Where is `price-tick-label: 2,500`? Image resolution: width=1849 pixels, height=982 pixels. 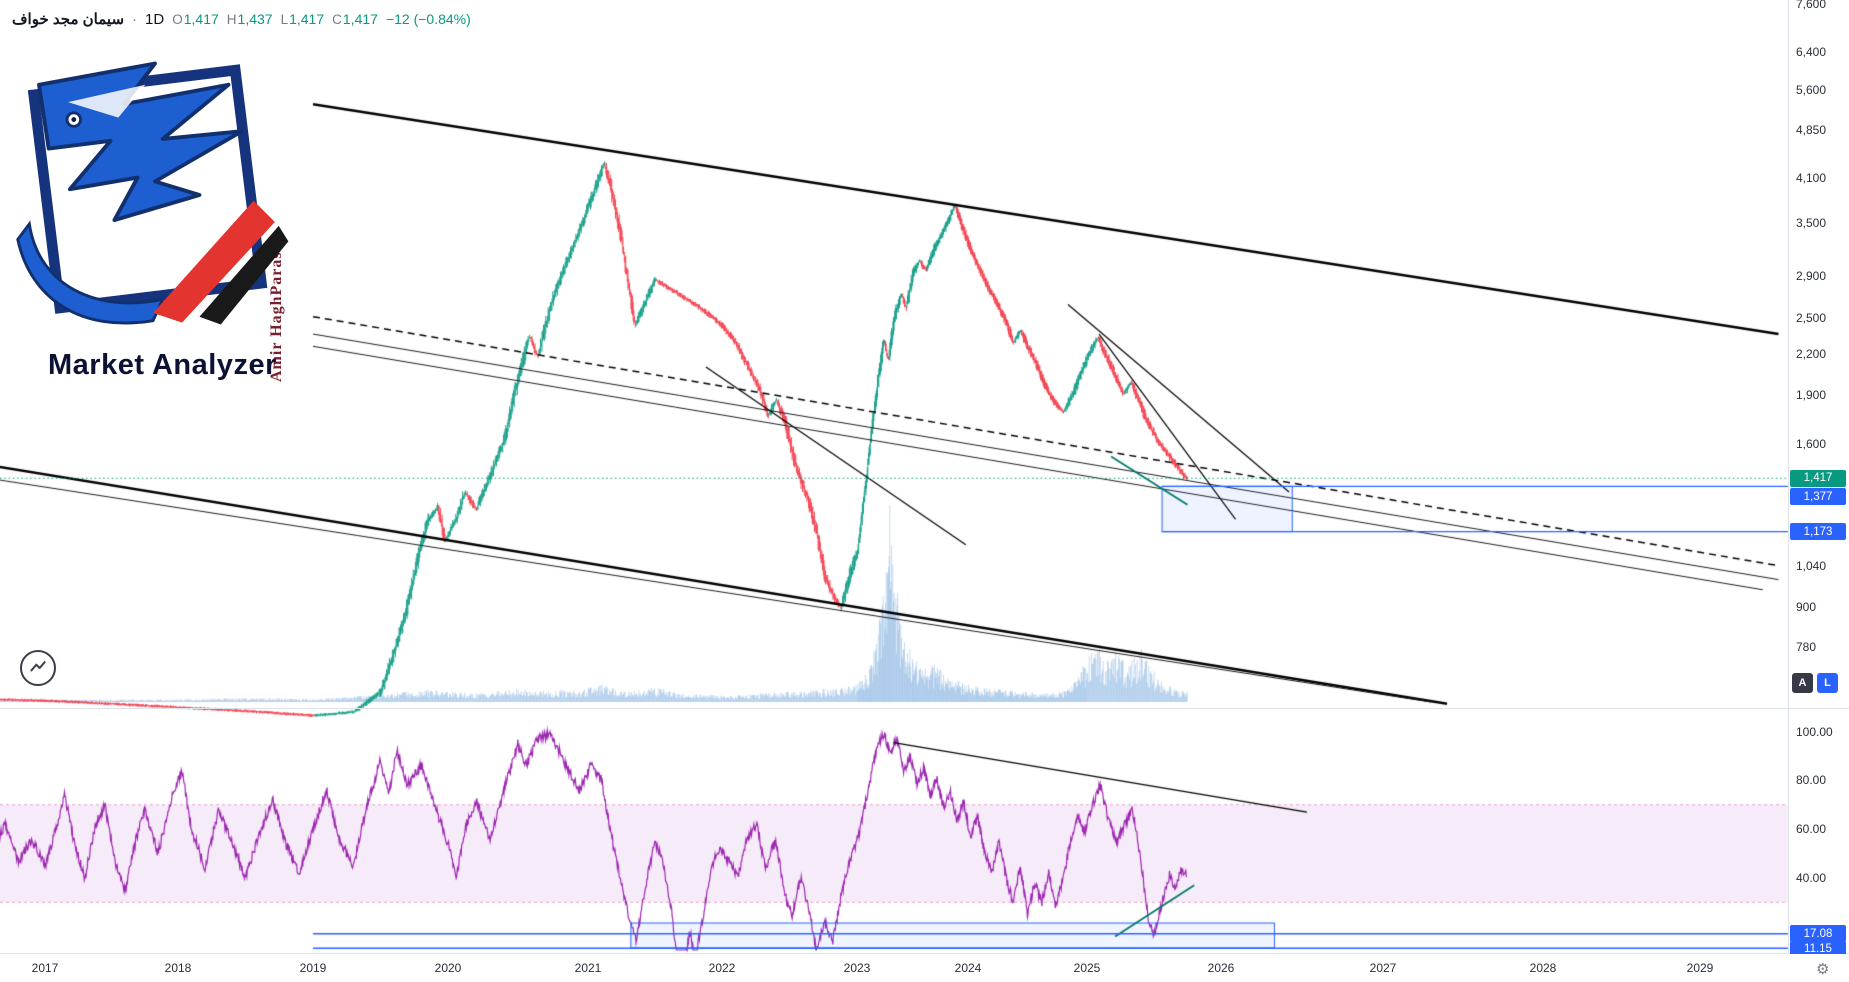
price-tick-label: 2,500 is located at coordinates (1811, 317).